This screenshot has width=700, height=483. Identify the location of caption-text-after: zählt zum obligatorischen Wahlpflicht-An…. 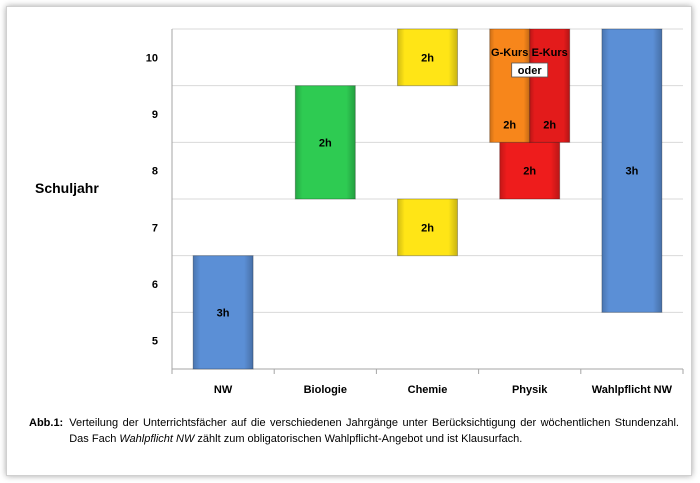
(360, 439).